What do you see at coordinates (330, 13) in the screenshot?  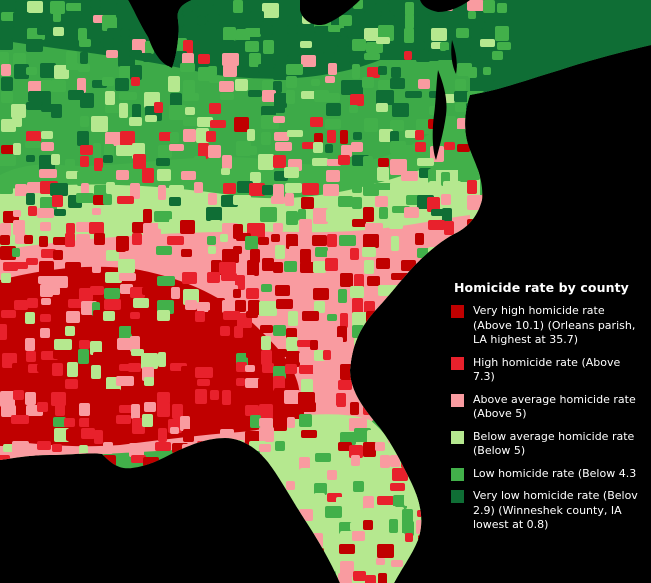 I see `lake-erie` at bounding box center [330, 13].